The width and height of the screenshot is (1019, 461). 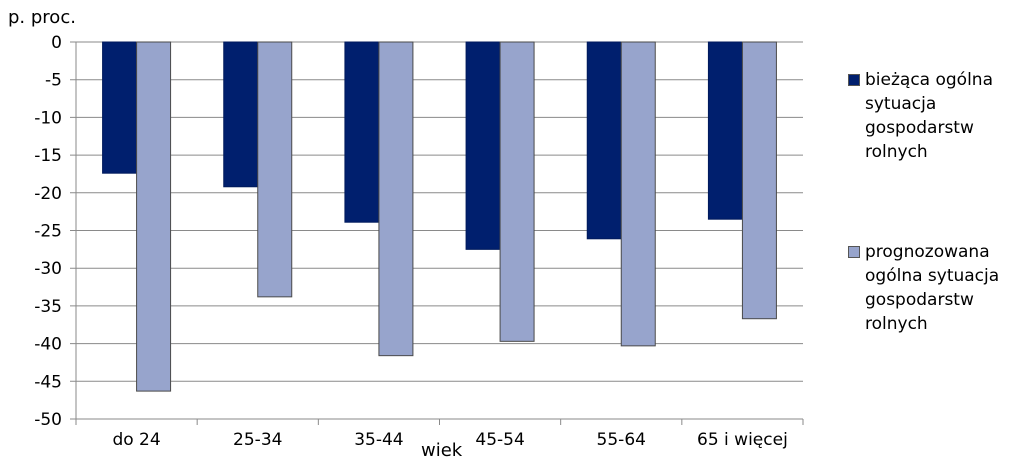 I want to click on x-tick-label: 35-44, so click(x=378, y=440).